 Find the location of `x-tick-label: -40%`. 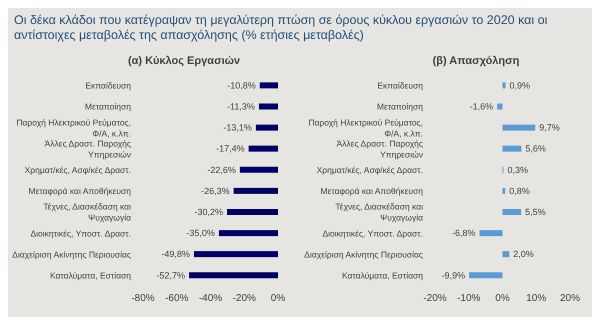

x-tick-label: -40% is located at coordinates (210, 298).